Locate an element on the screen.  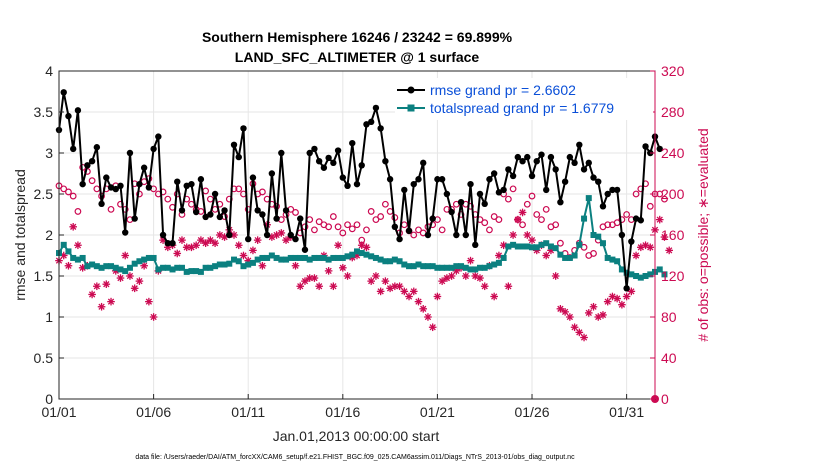
y-right-tick-label: 80 is located at coordinates (669, 317).